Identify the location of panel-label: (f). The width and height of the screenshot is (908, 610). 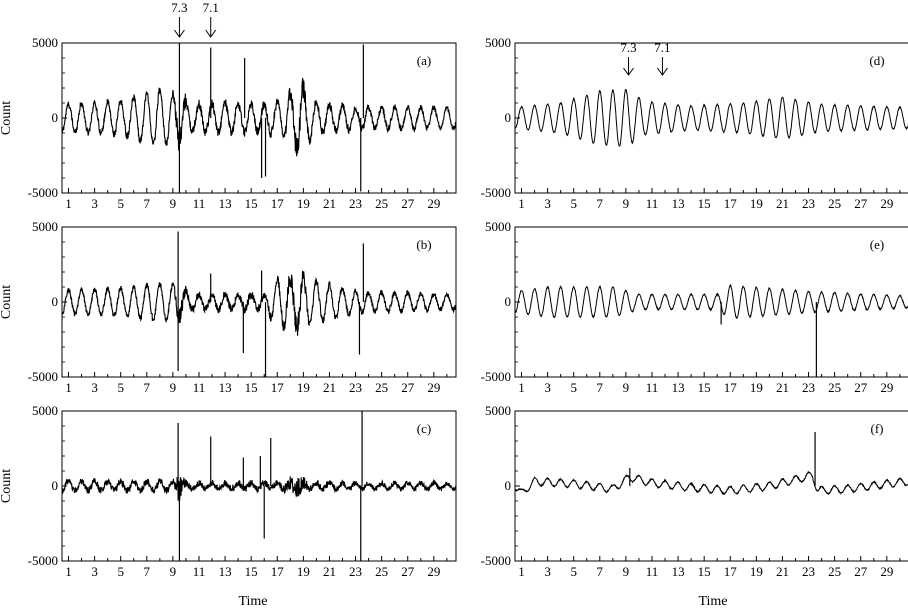
(877, 428).